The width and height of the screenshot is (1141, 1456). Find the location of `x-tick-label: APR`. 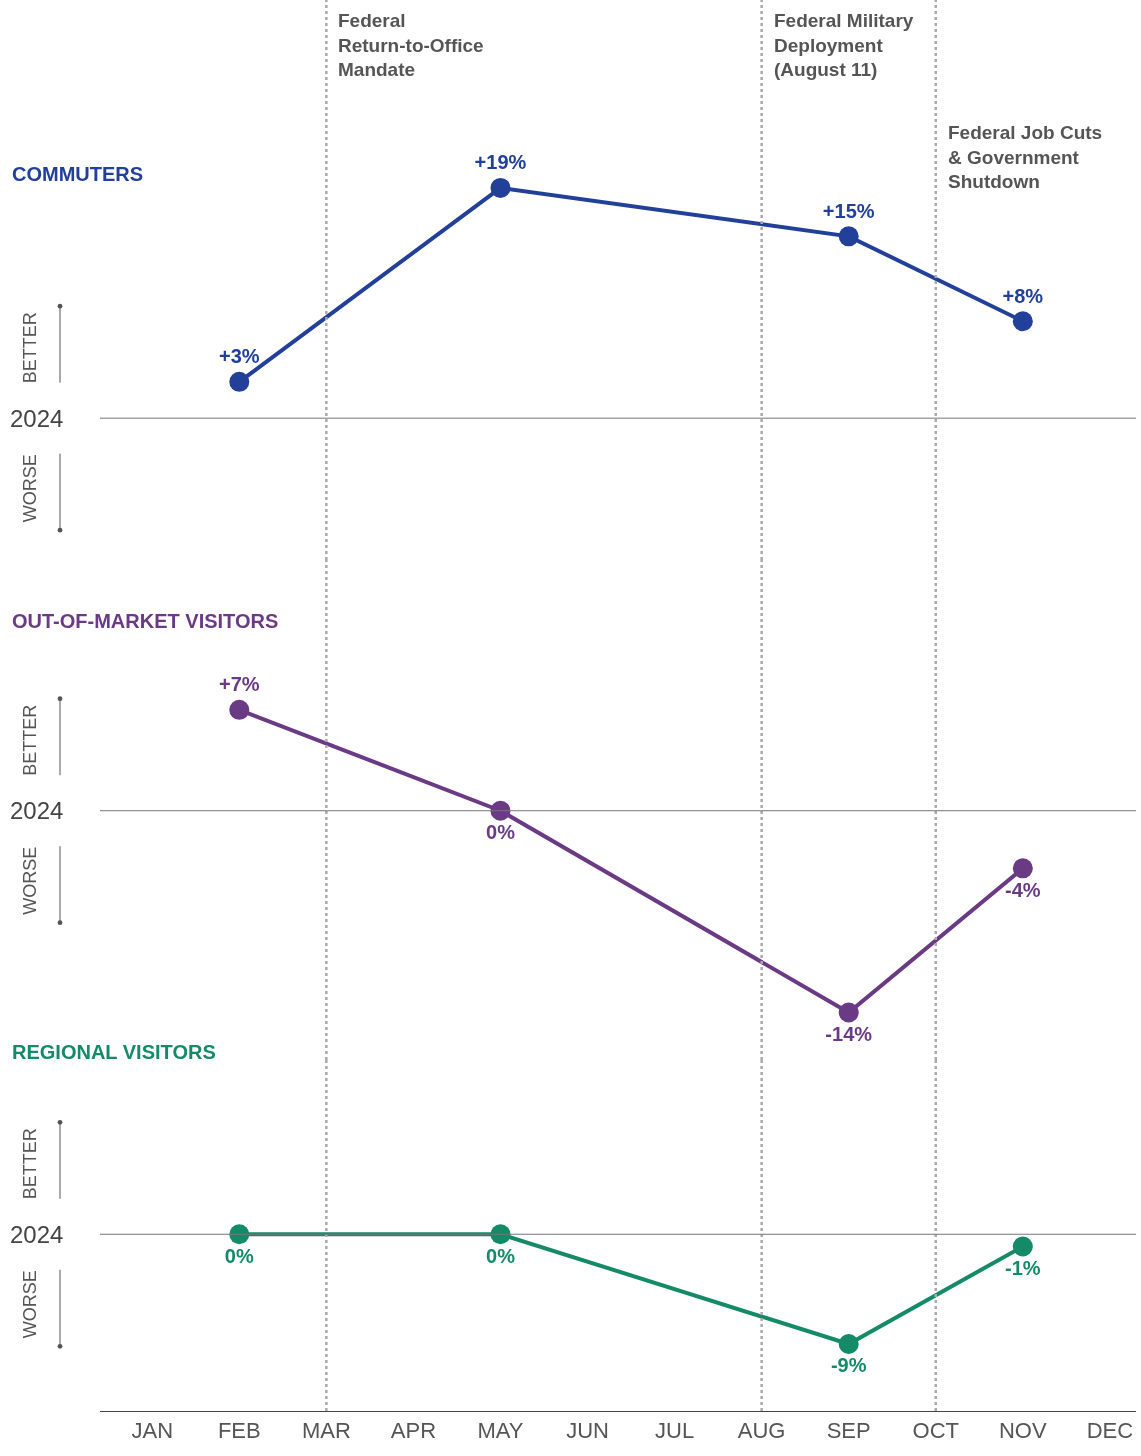

x-tick-label: APR is located at coordinates (413, 1431).